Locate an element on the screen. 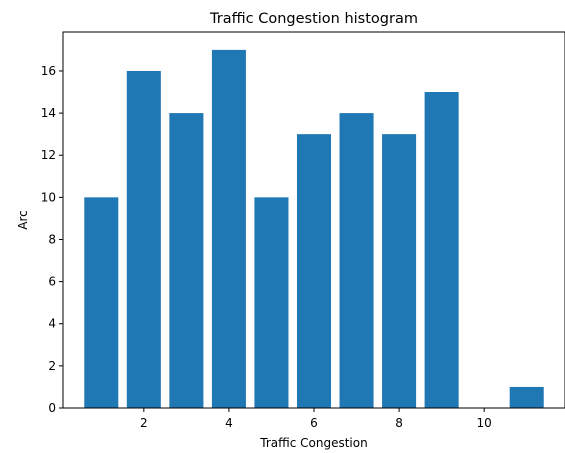 This screenshot has width=565, height=453. y-tick-label: 6 is located at coordinates (52, 282).